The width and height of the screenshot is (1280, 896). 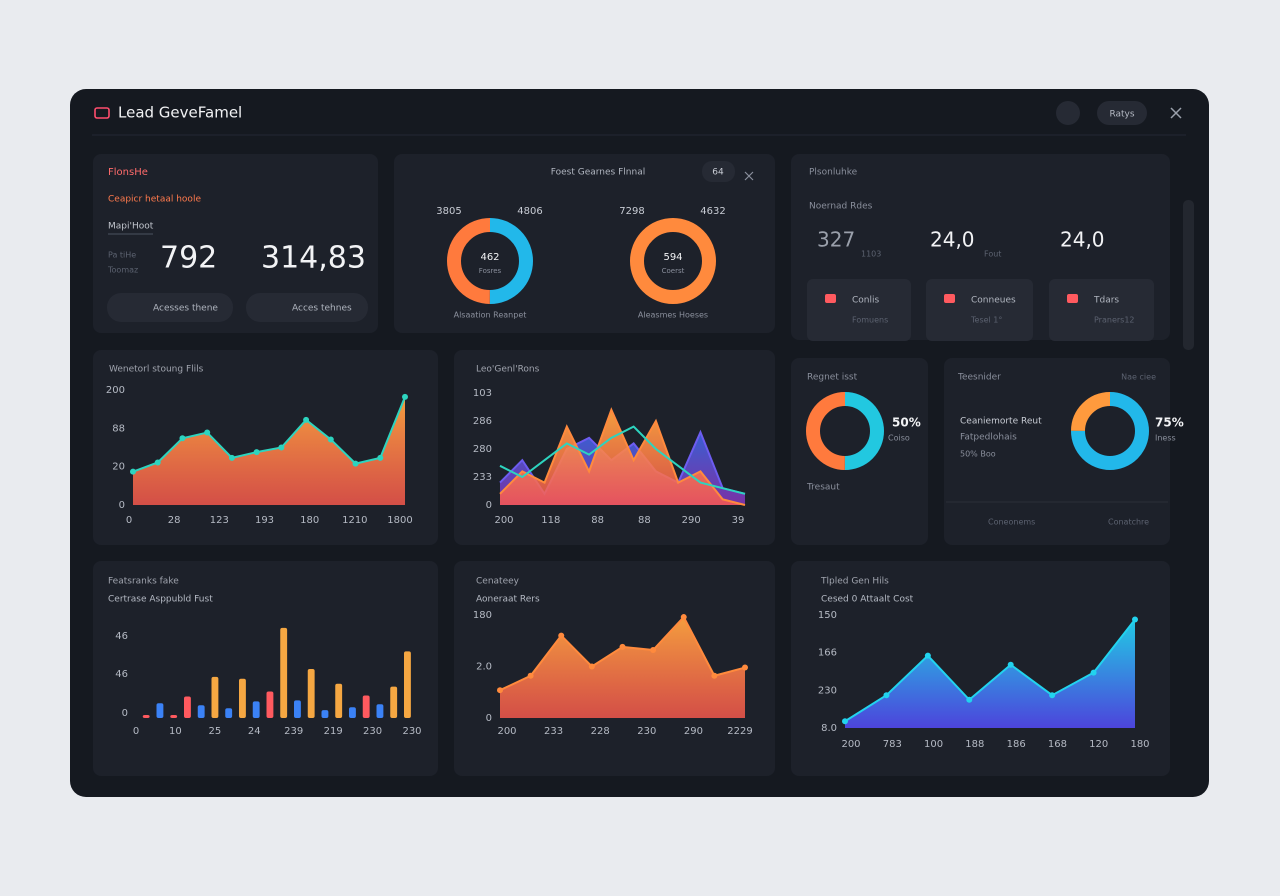 I want to click on label: Coerst, so click(x=673, y=271).